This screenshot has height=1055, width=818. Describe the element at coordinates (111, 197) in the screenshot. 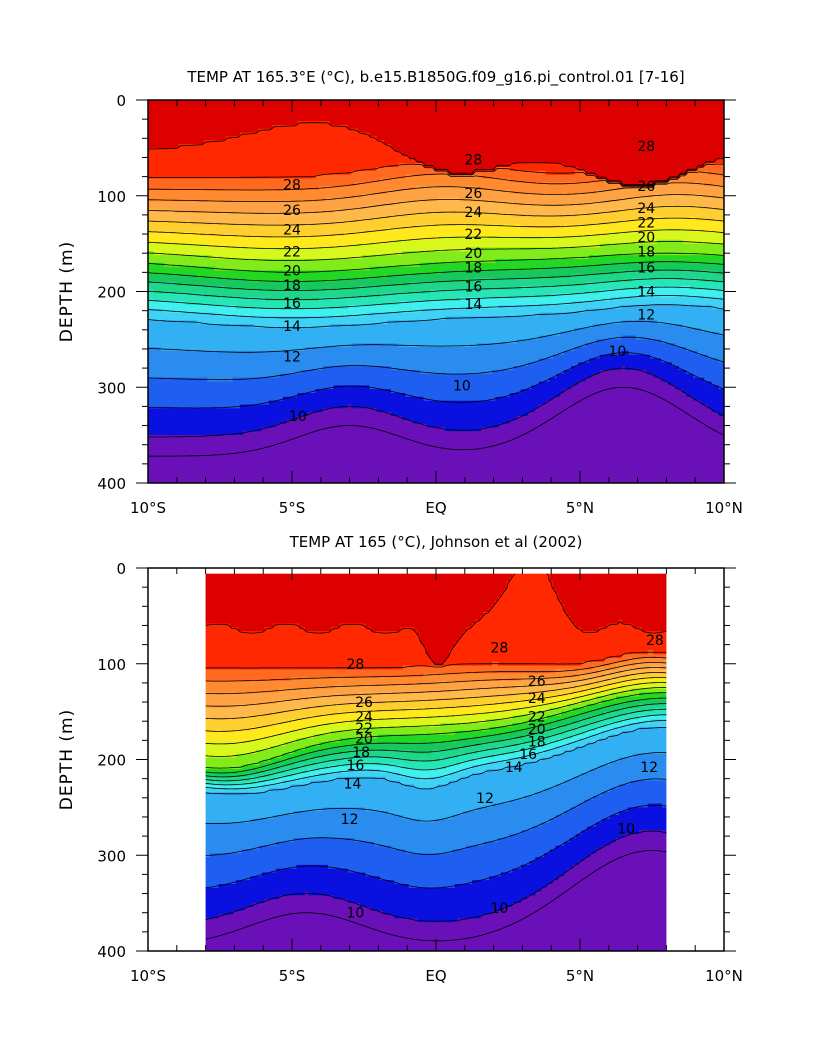

I see `y-tick-label: 100` at that location.